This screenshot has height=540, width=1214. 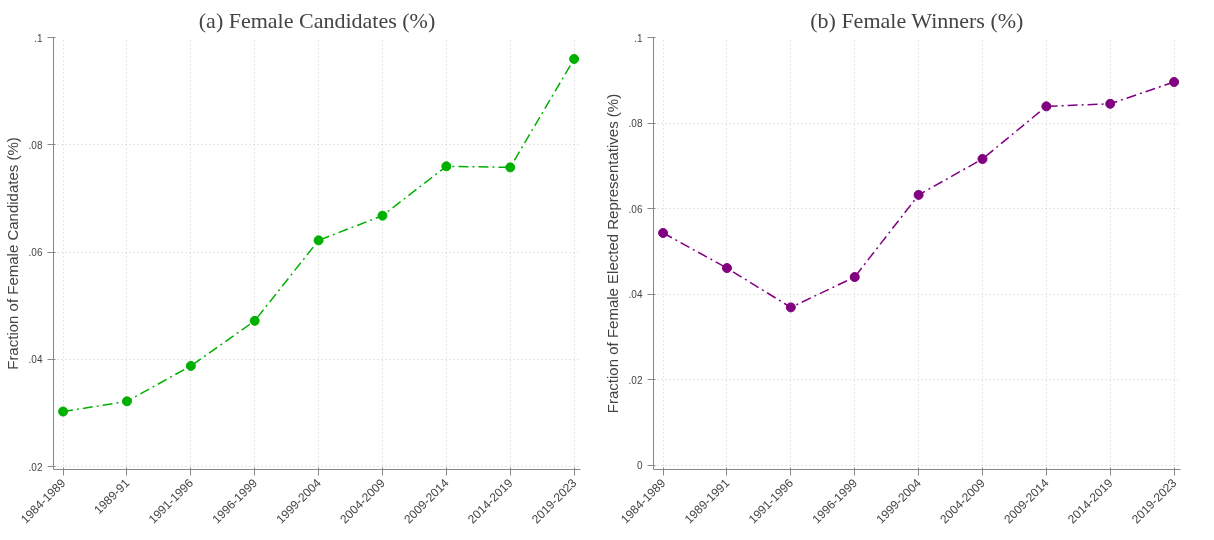 I want to click on chart-title: (a) Female Candidates (%), so click(x=317, y=20).